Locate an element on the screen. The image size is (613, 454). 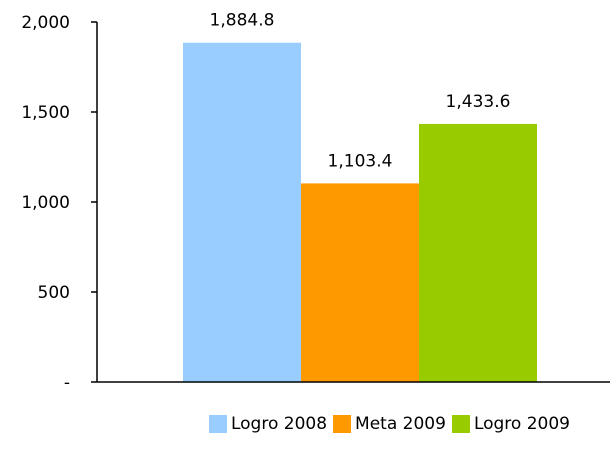
legend-item-logro-2009: Logro 2009 is located at coordinates (510, 424).